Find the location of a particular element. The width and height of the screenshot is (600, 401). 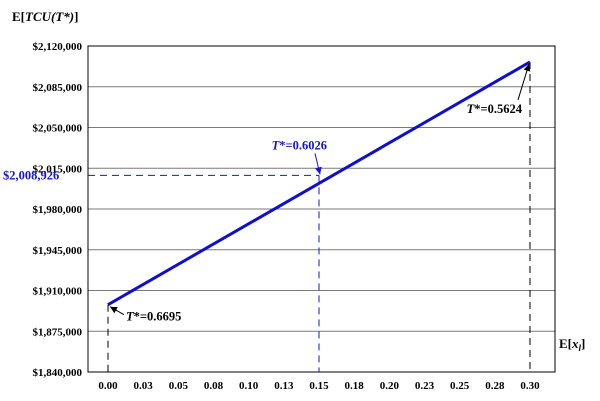

annotation-label: T*=0.6695 is located at coordinates (153, 317).